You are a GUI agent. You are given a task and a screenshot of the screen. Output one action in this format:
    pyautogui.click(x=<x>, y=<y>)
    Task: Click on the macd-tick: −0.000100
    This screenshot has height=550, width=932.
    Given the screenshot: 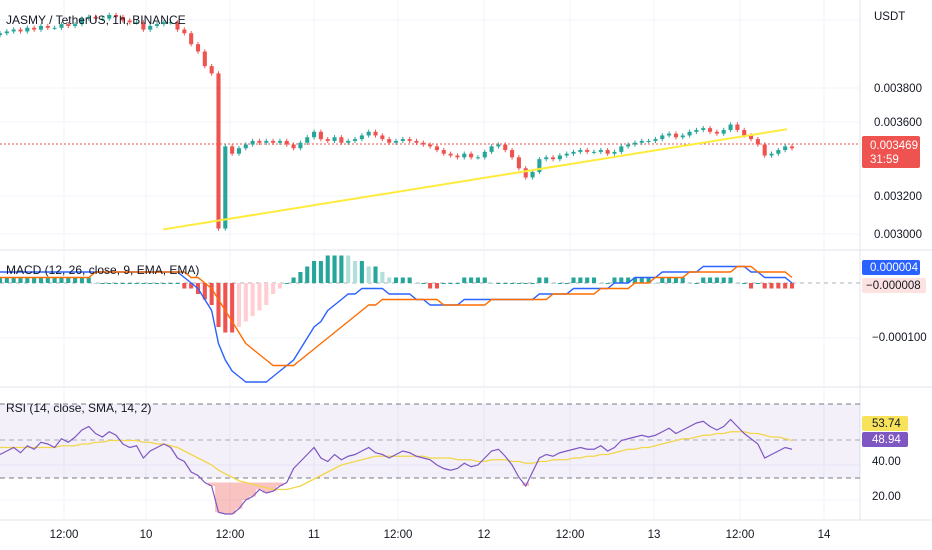 What is the action you would take?
    pyautogui.click(x=899, y=338)
    